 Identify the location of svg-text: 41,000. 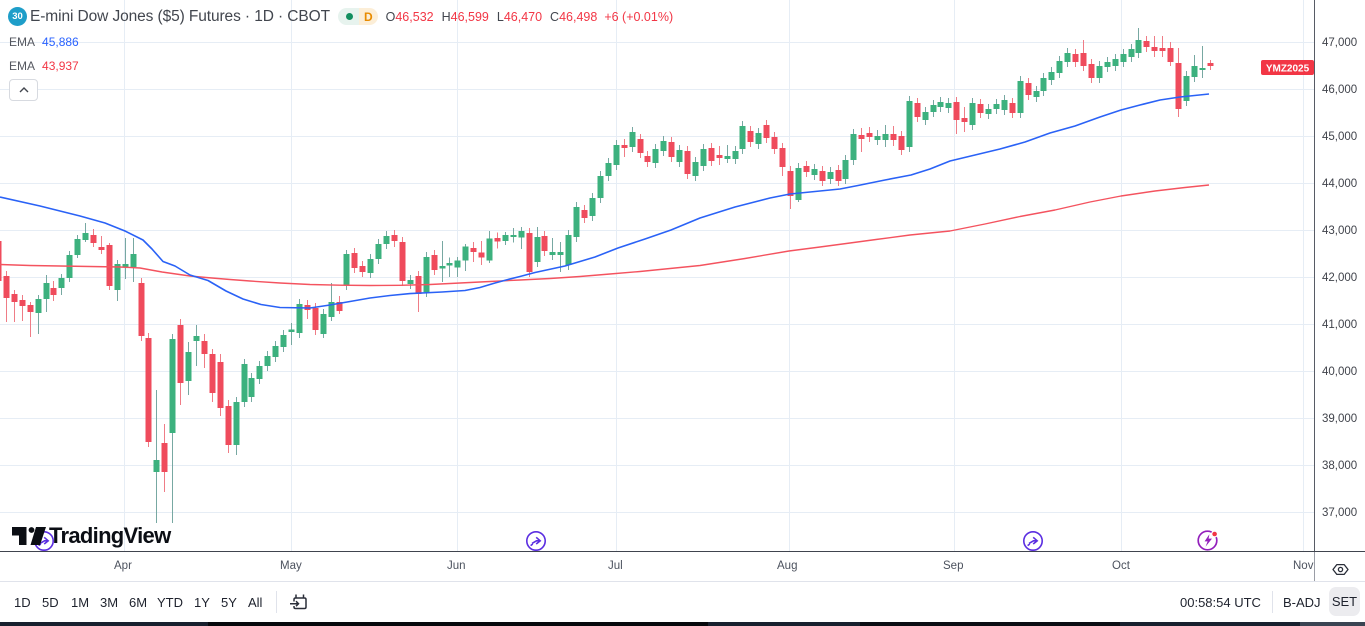
(1339, 325).